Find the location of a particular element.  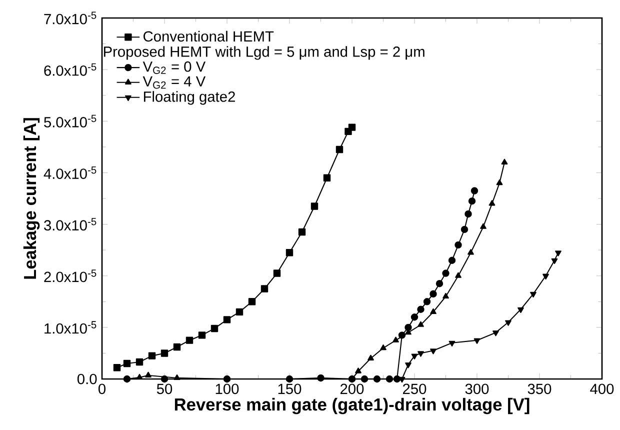

x-tick-label: 50 is located at coordinates (164, 389).